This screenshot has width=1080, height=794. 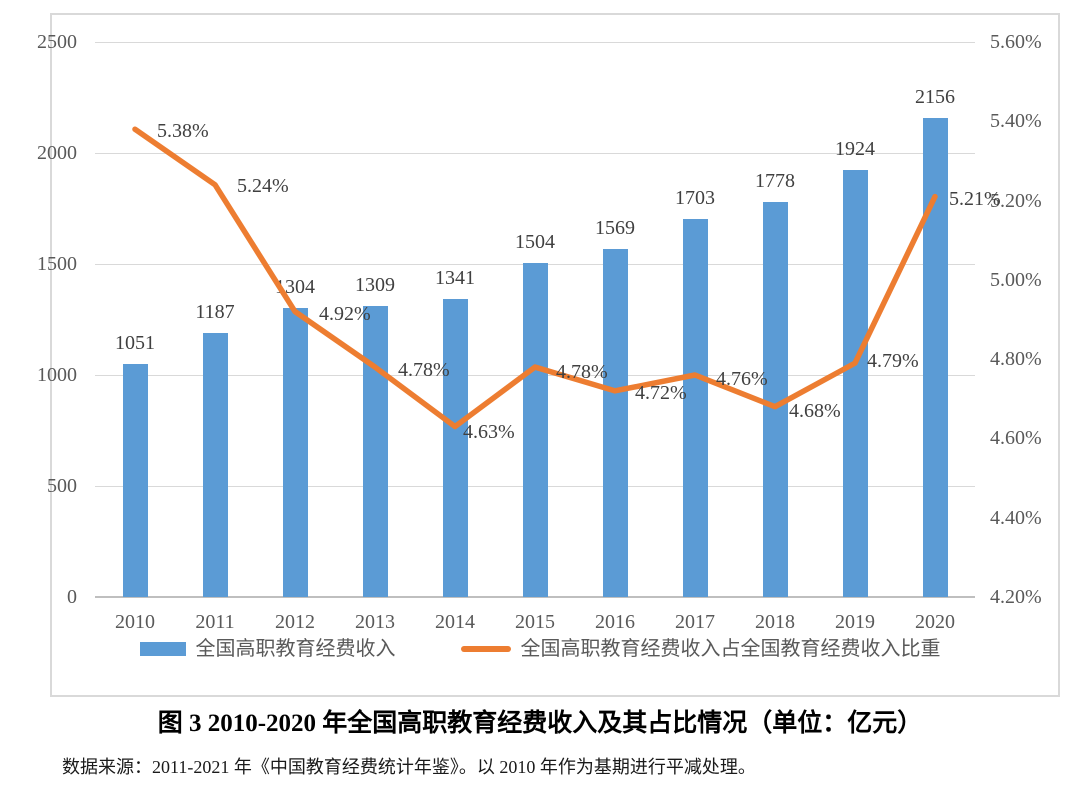 What do you see at coordinates (535, 622) in the screenshot?
I see `x-axis-tick-label: 2015` at bounding box center [535, 622].